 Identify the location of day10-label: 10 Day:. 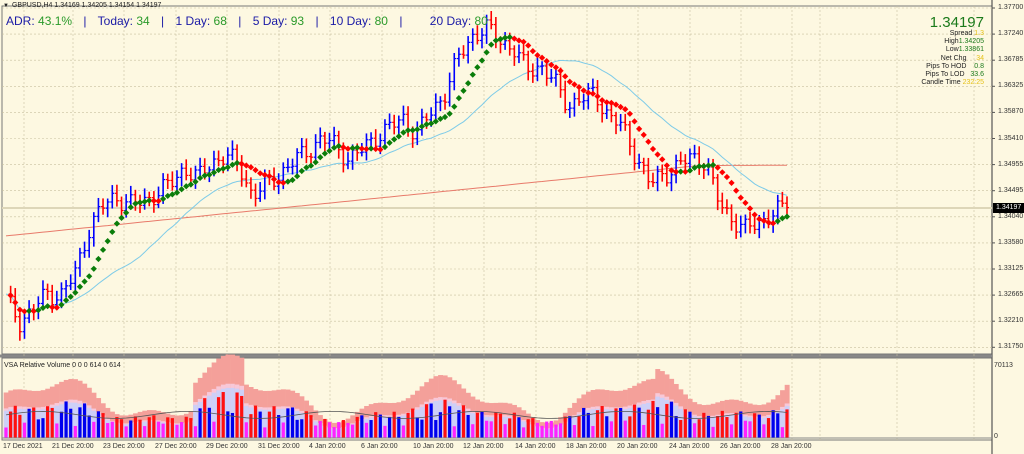
(350, 21).